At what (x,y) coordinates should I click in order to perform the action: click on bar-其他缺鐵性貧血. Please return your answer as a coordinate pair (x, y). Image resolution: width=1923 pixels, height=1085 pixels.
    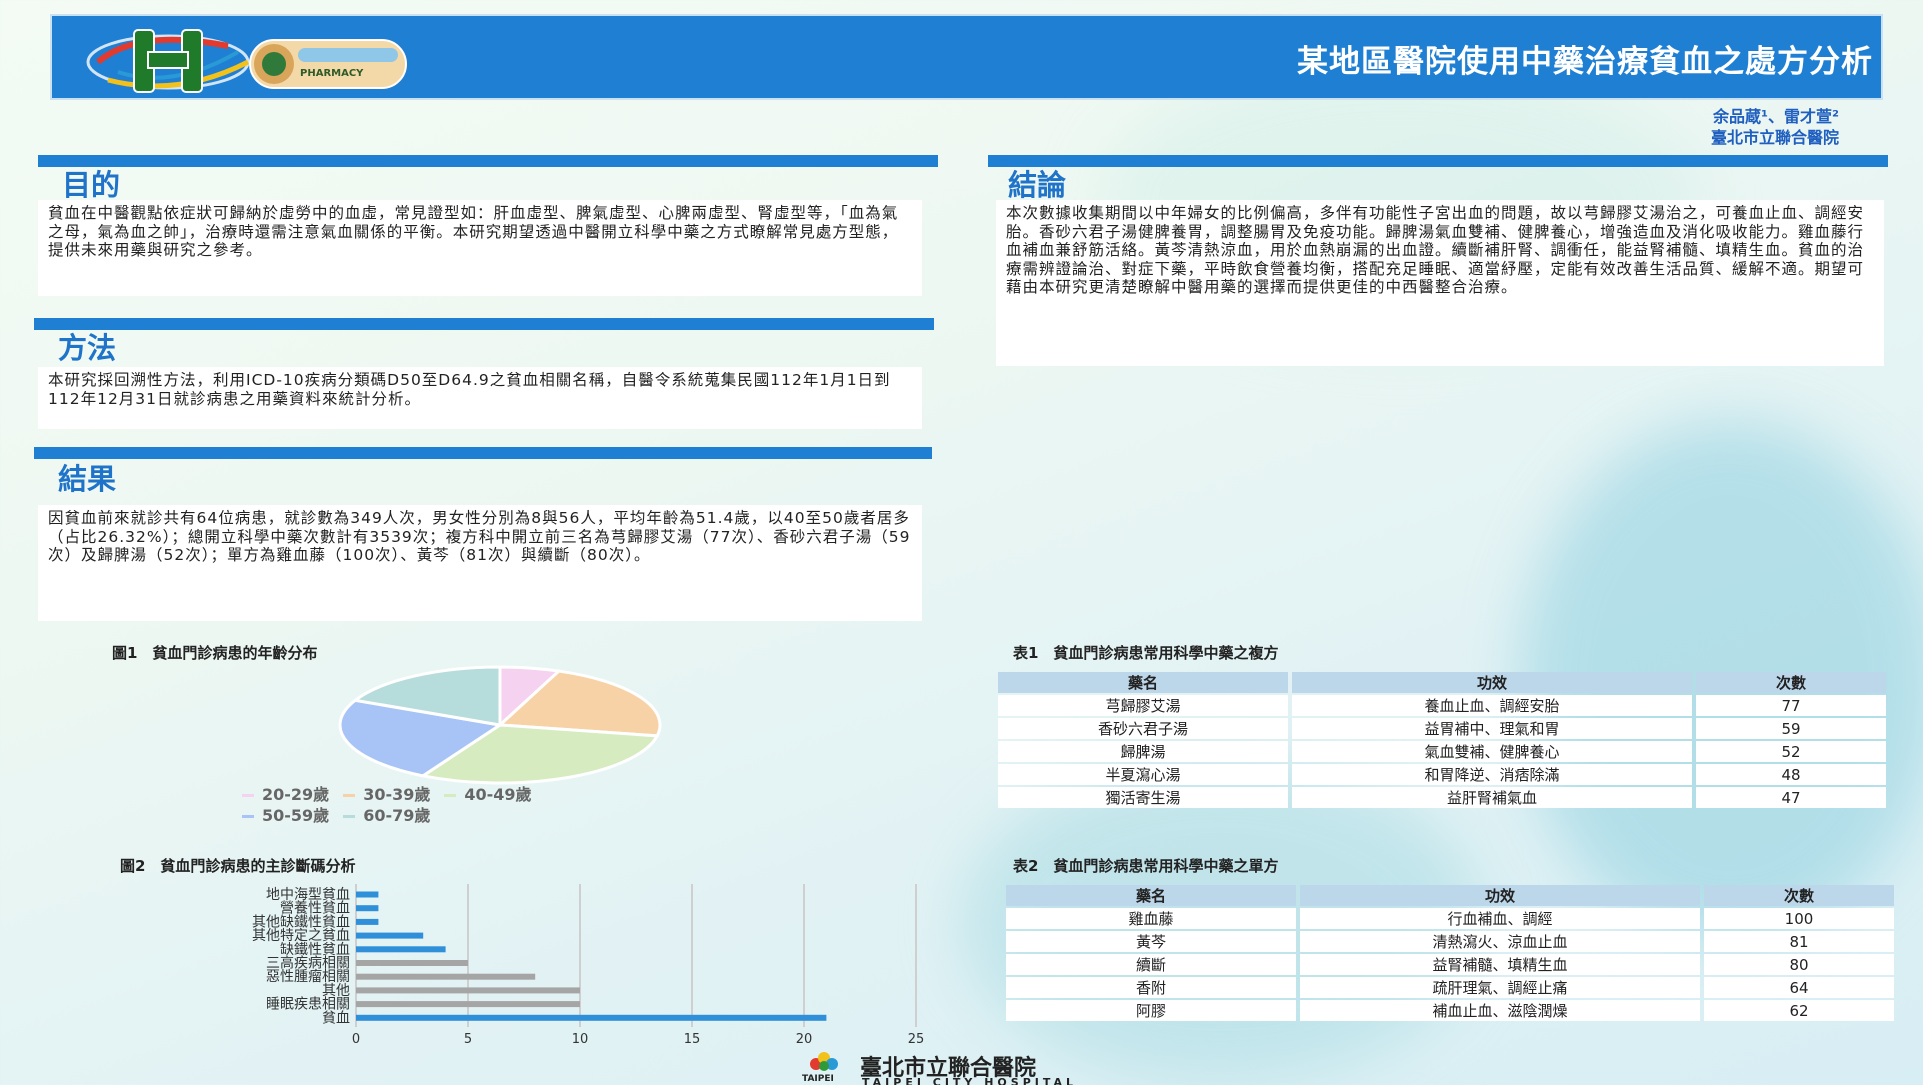
    Looking at the image, I should click on (367, 921).